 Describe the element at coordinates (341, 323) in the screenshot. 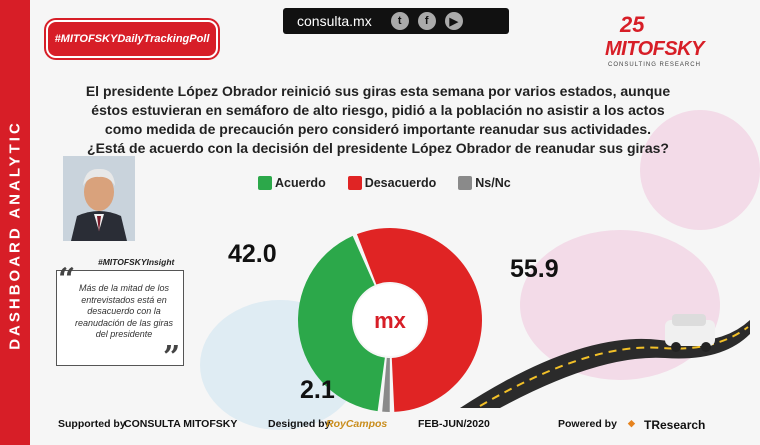

I see `donut-slice-acuerdo` at that location.